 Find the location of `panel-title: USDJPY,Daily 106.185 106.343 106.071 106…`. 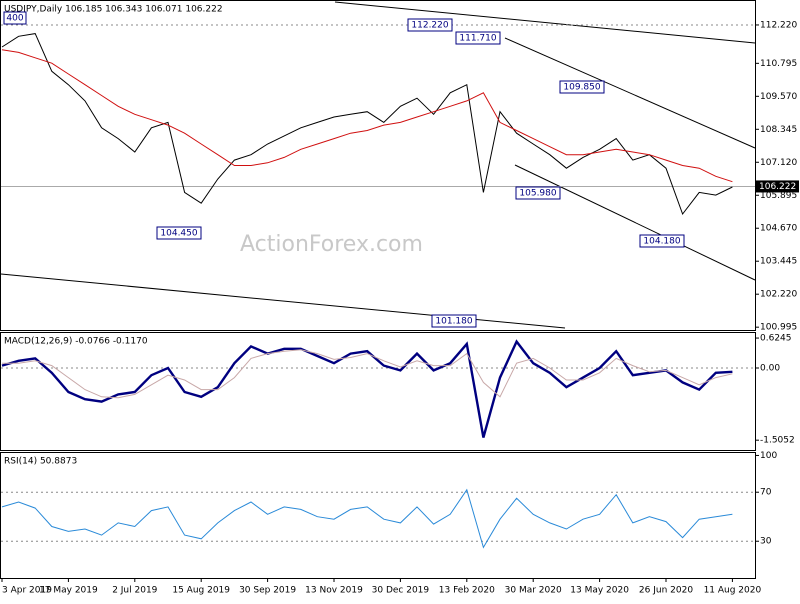

panel-title: USDJPY,Daily 106.185 106.343 106.071 106… is located at coordinates (113, 10).